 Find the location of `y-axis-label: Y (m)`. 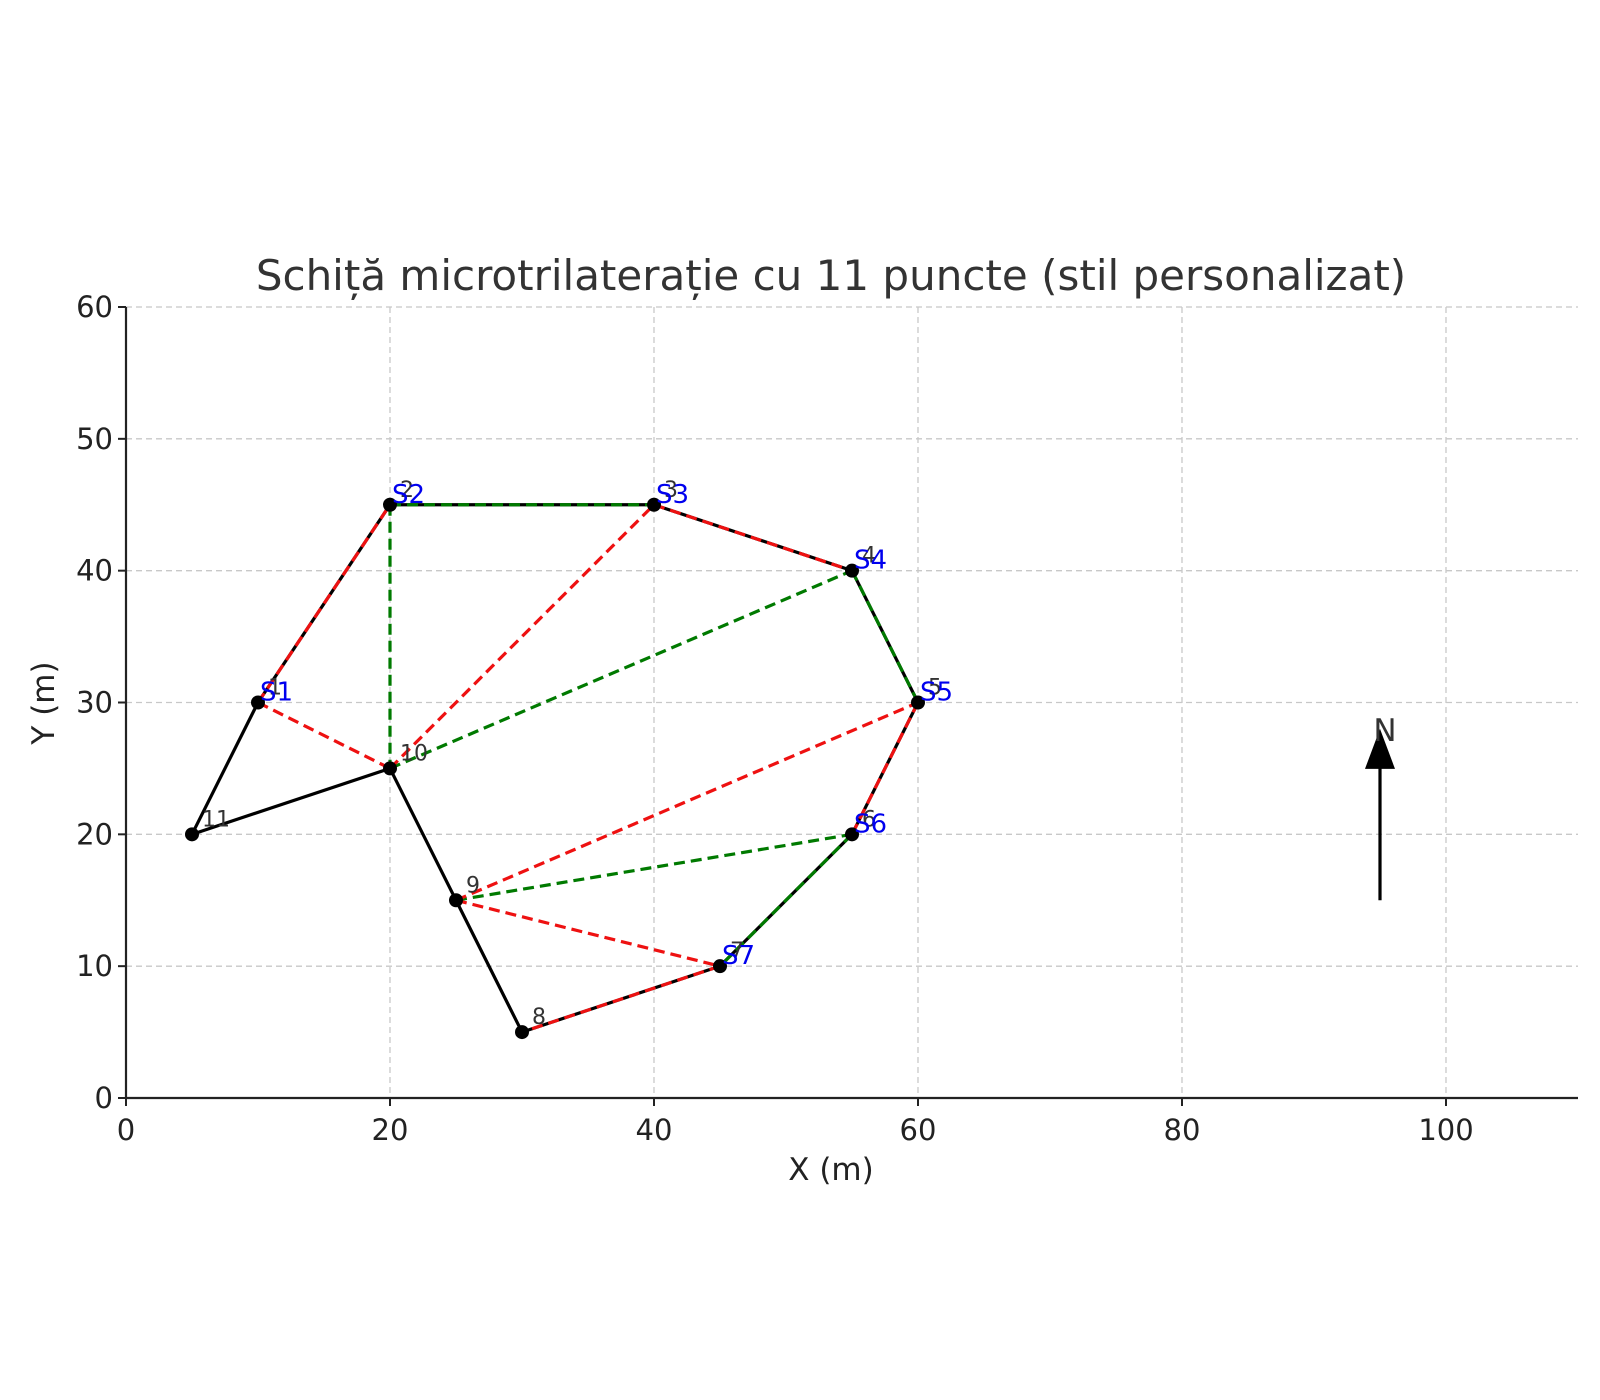

y-axis-label: Y (m) is located at coordinates (44, 703).